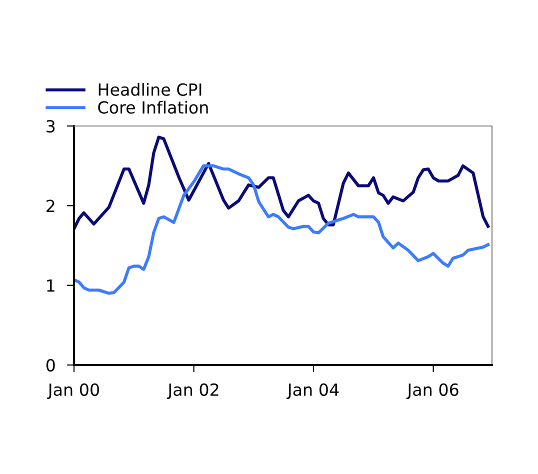 This screenshot has height=474, width=538. Describe the element at coordinates (192, 391) in the screenshot. I see `x-tick-label: Jan 02` at that location.